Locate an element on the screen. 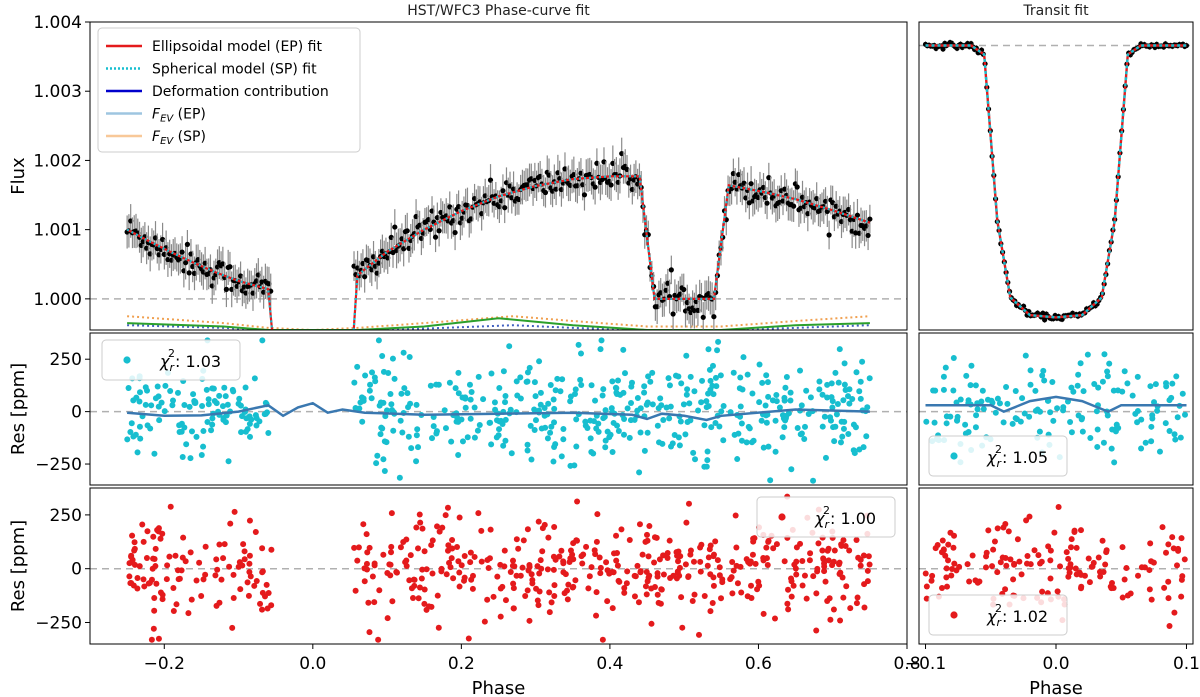  x-tick-label: −0.2 is located at coordinates (164, 664).